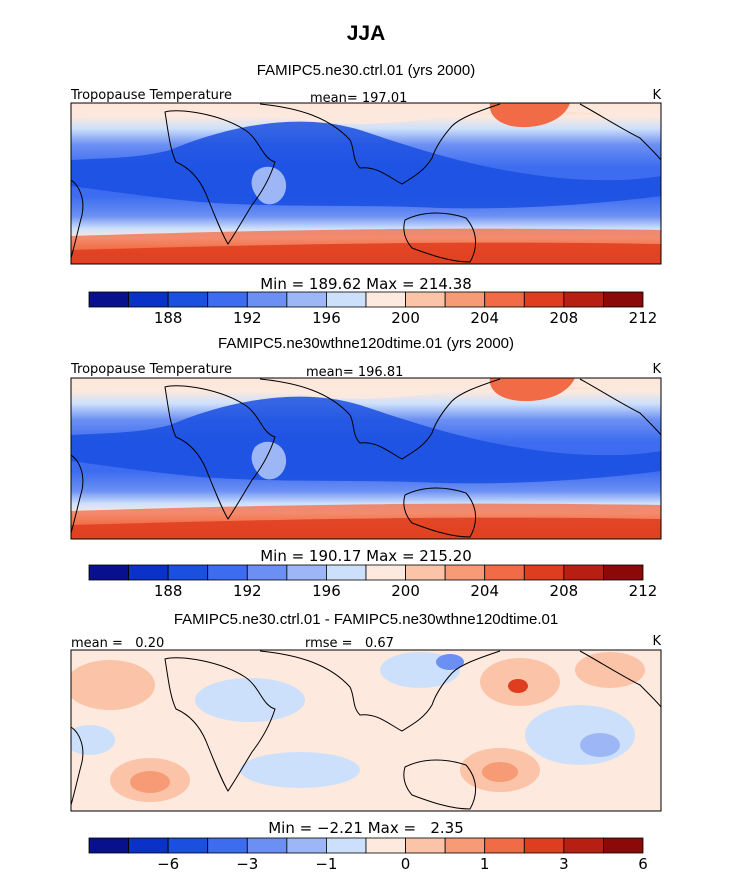  I want to click on mean-label: mean= 196.81, so click(354, 372).